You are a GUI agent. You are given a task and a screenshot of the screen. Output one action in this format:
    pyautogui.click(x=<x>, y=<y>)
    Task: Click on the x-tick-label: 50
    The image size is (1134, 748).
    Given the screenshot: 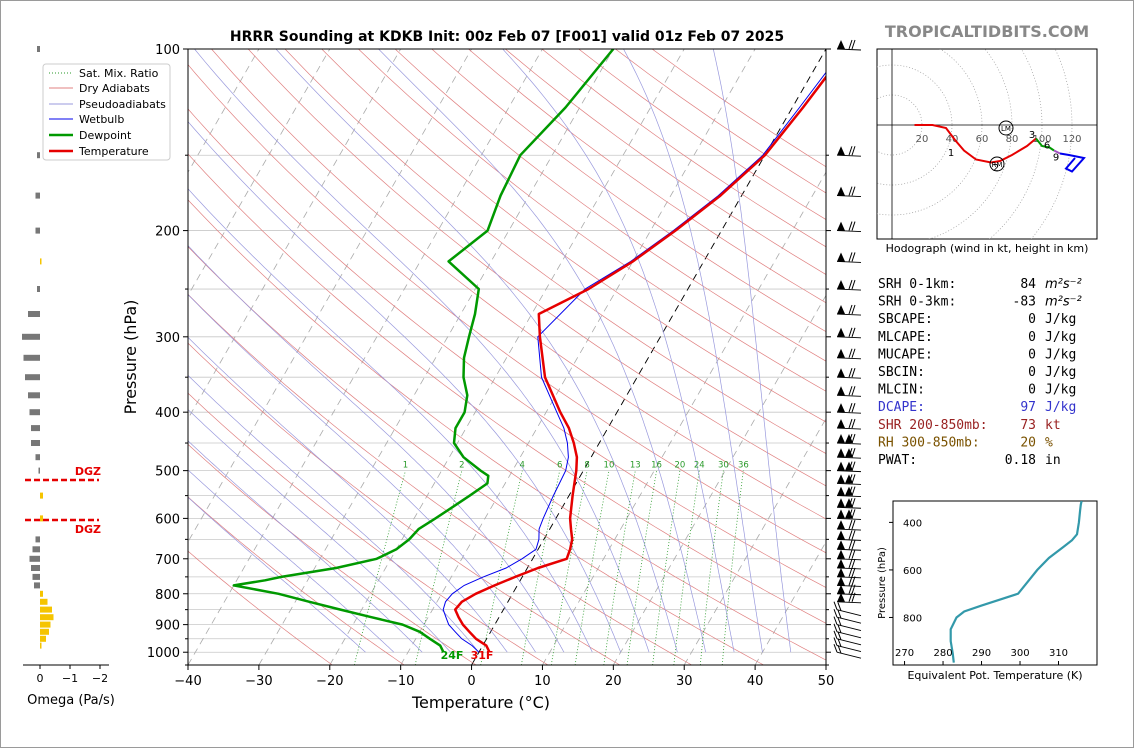 What is the action you would take?
    pyautogui.click(x=826, y=681)
    